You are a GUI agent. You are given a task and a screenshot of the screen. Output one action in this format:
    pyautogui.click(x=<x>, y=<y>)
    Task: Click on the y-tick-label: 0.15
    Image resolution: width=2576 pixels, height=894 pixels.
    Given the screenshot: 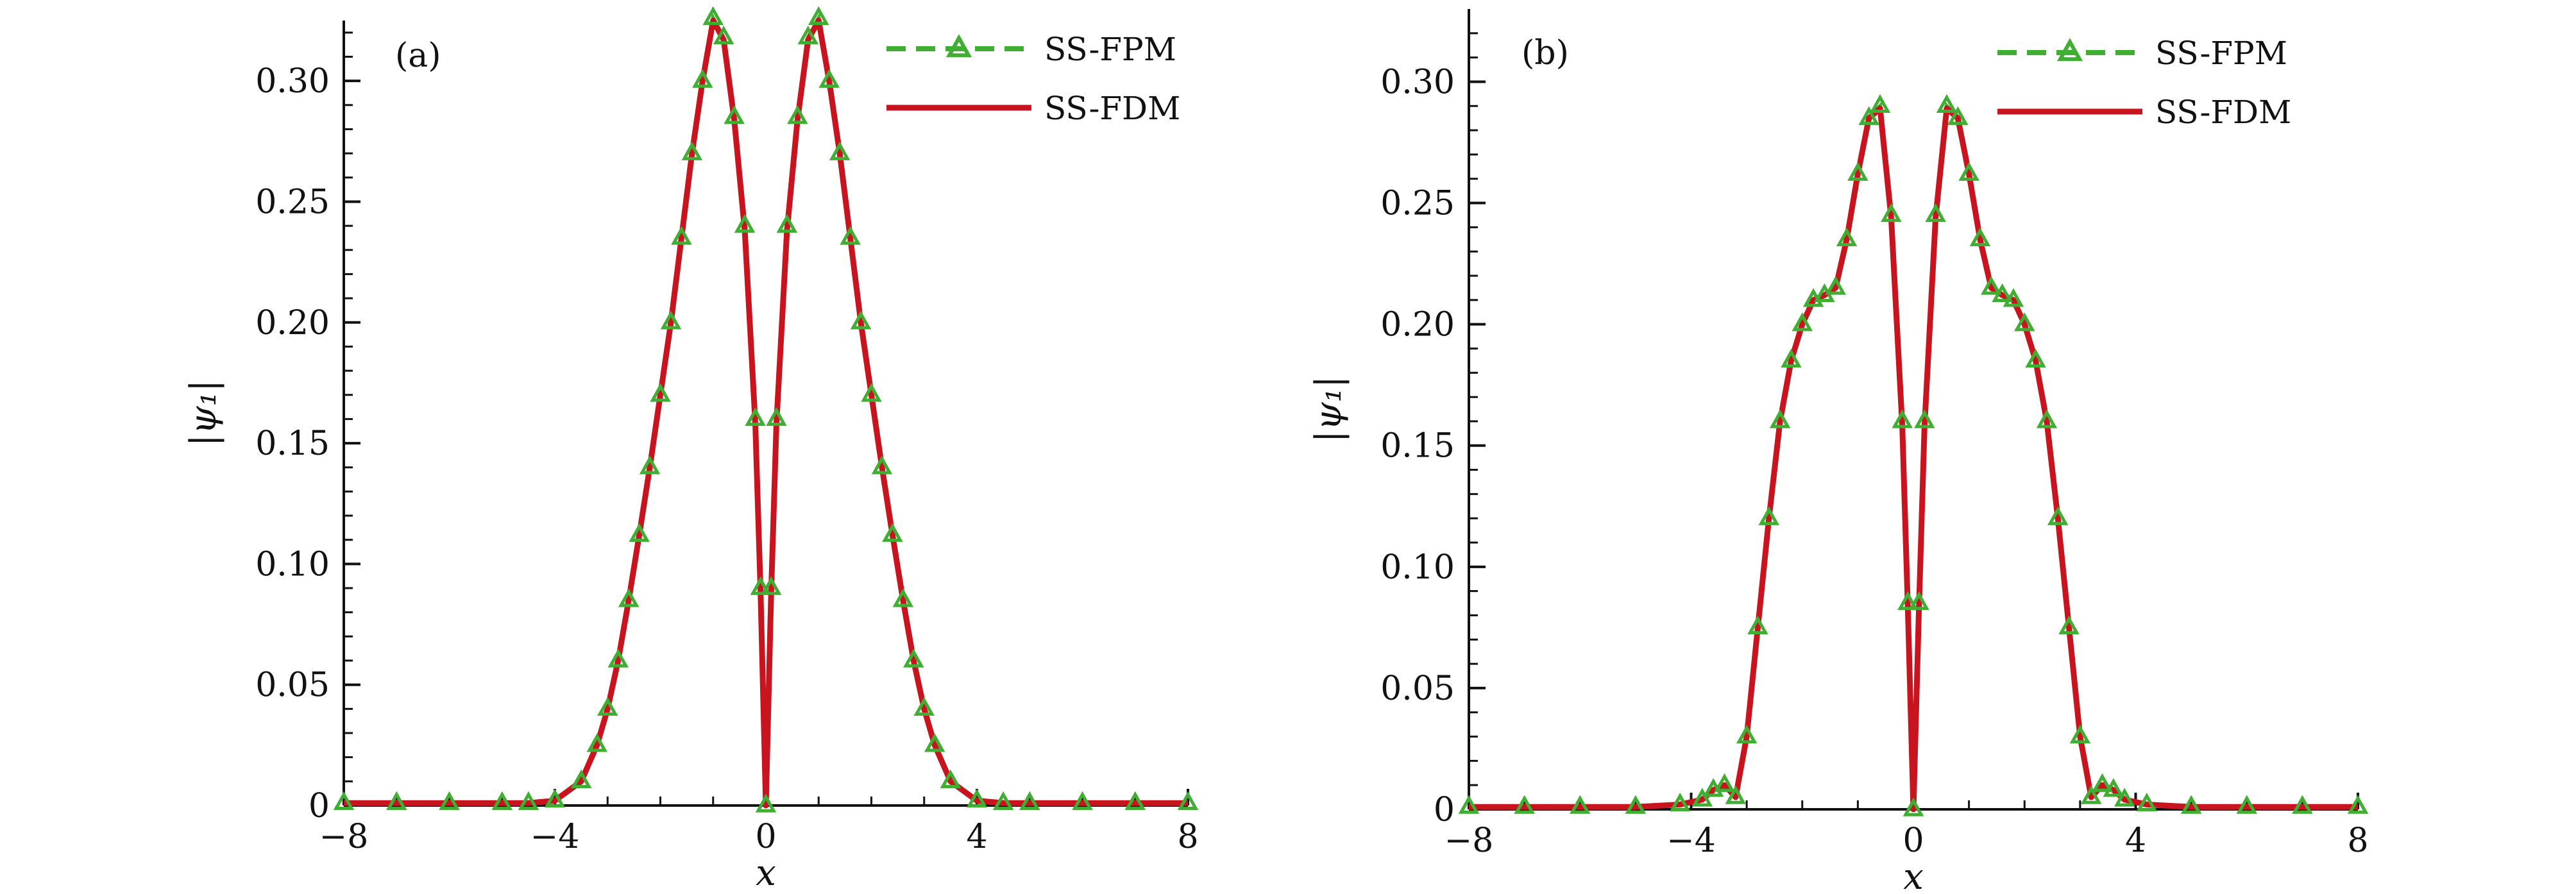 What is the action you would take?
    pyautogui.click(x=292, y=444)
    